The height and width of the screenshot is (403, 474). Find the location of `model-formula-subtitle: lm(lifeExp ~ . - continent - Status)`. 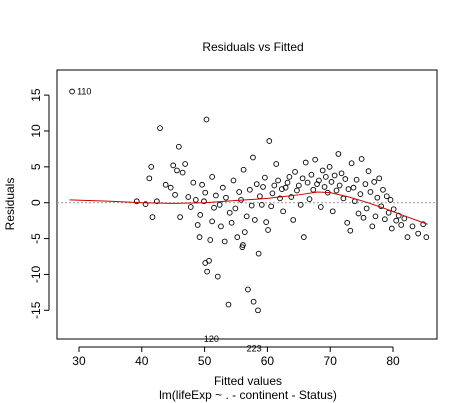

model-formula-subtitle: lm(lifeExp ~ . - continent - Status) is located at coordinates (248, 395).